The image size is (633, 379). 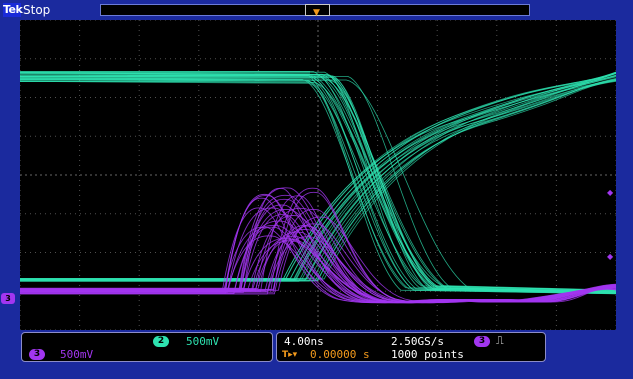 I want to click on right-edge-marker-lower: ◆, so click(x=610, y=256).